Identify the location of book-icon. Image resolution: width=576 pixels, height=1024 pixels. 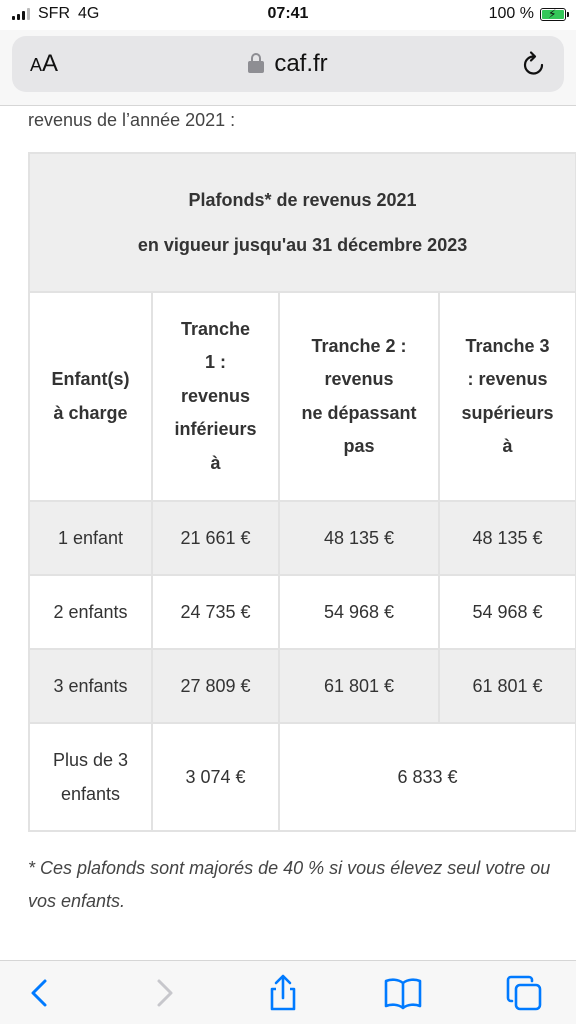
(403, 993).